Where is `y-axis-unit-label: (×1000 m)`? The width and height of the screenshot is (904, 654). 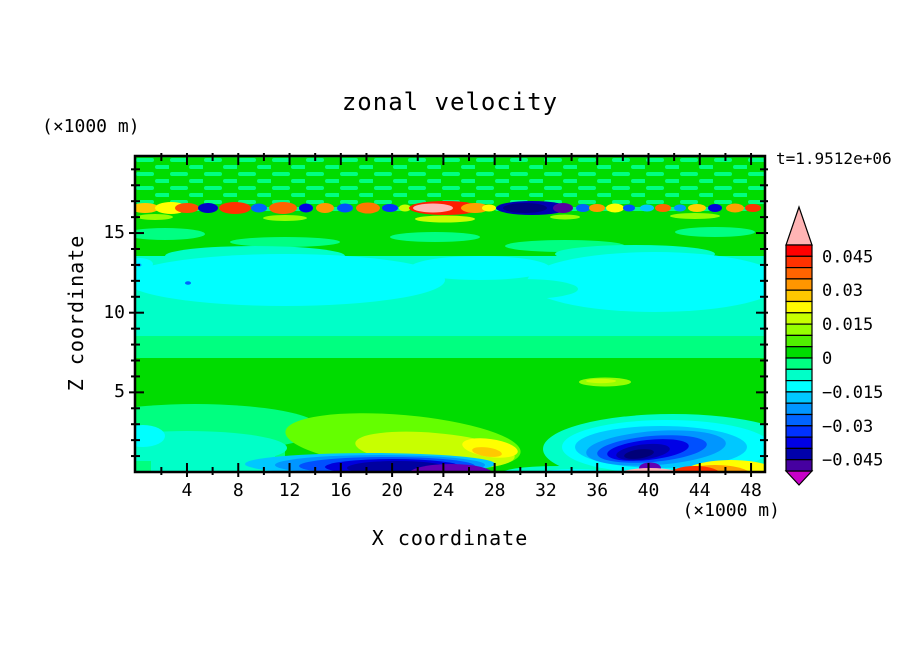
y-axis-unit-label: (×1000 m) is located at coordinates (91, 126).